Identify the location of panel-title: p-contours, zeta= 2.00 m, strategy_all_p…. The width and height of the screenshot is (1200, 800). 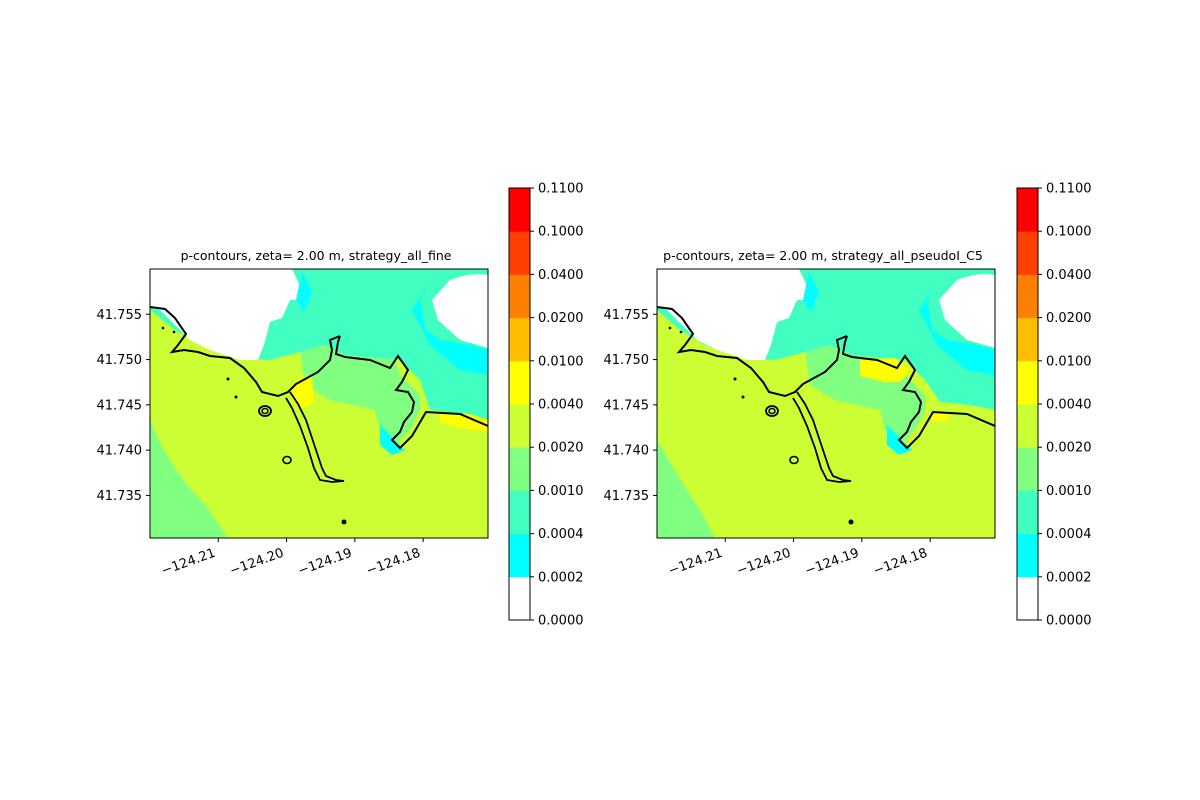
(823, 255).